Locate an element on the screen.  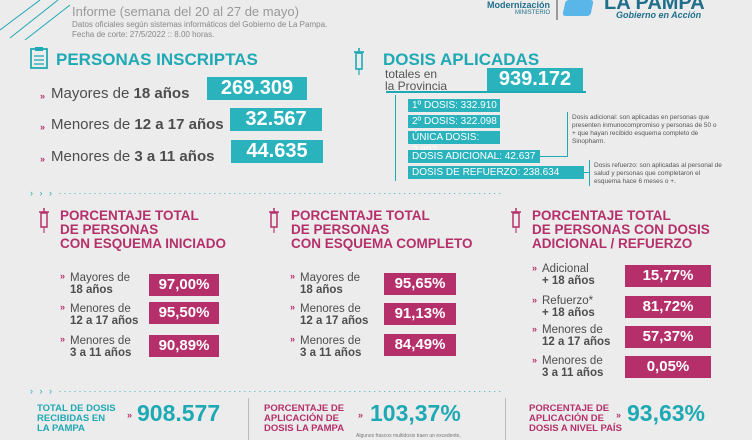
recibidas-value: 908.577 is located at coordinates (179, 413).